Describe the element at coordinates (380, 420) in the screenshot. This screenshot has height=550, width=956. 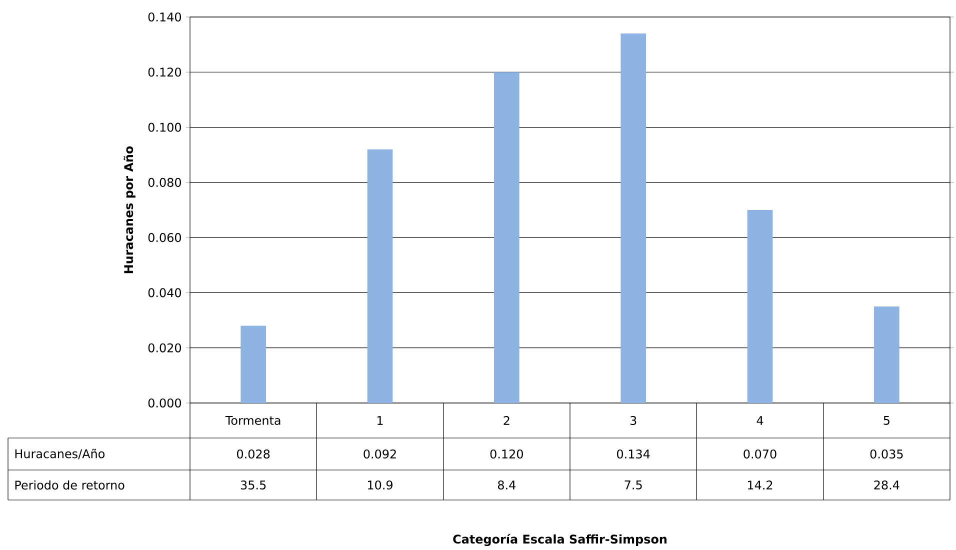
I see `x-tick-label: 1` at that location.